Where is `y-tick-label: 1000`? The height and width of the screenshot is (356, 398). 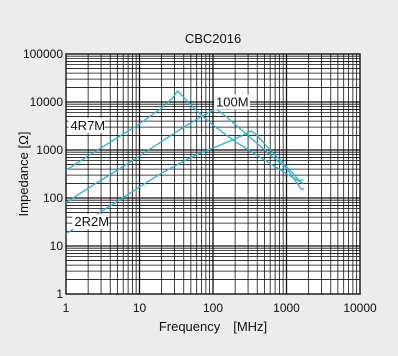
y-tick-label: 1000 is located at coordinates (49, 150).